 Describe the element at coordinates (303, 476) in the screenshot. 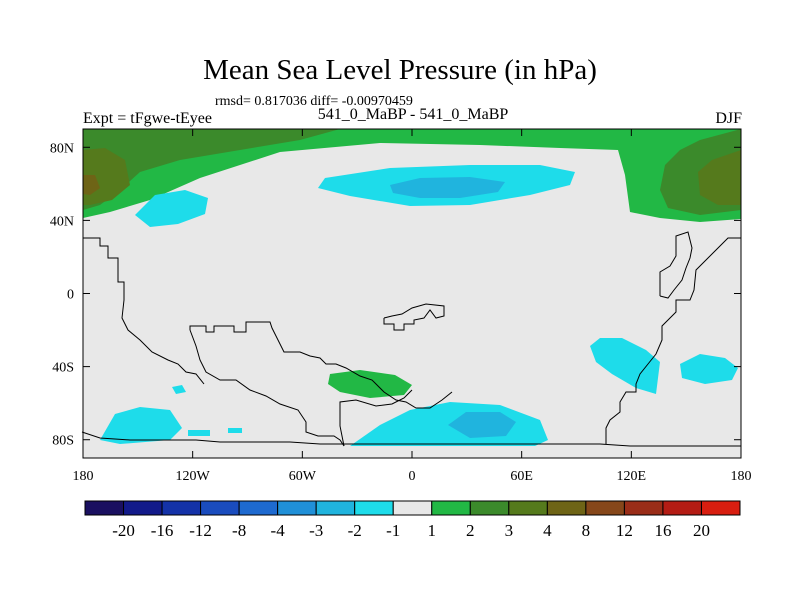

I see `x-tick-label: 60W` at that location.